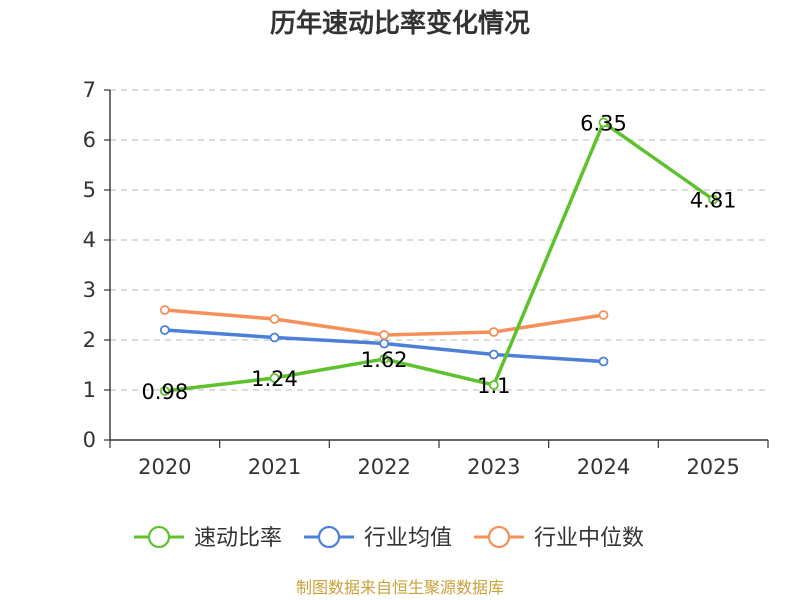  I want to click on y-tick-label: 7, so click(89, 90).